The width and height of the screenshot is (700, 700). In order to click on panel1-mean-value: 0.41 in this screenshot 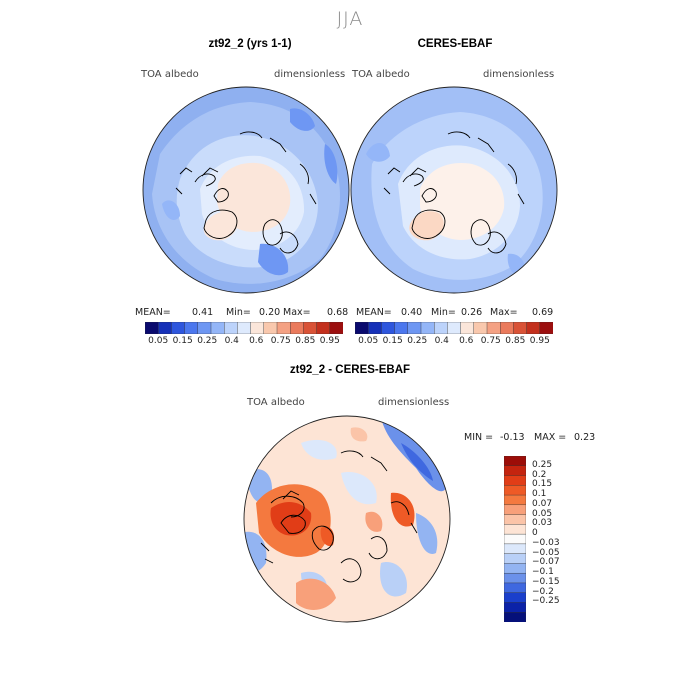, I will do `click(203, 312)`.